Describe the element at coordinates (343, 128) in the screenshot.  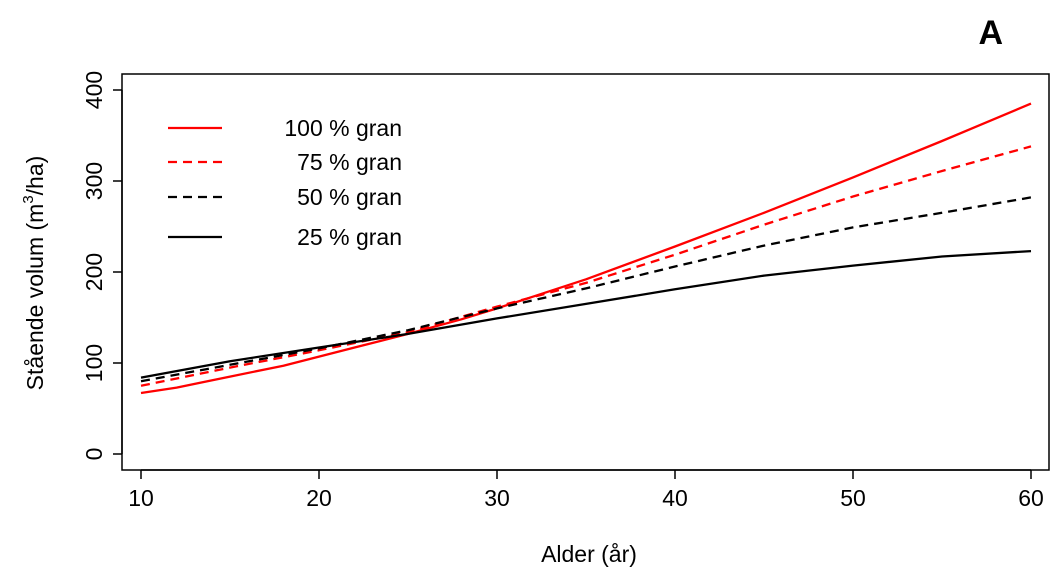
I see `legend-label: 100 % gran` at that location.